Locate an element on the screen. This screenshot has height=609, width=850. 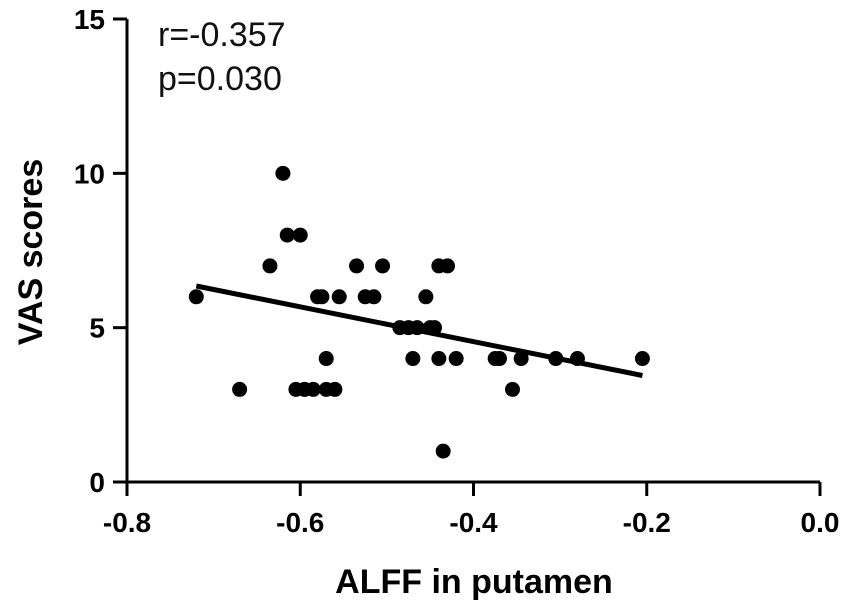
y-tick-label: 15 is located at coordinates (89, 19).